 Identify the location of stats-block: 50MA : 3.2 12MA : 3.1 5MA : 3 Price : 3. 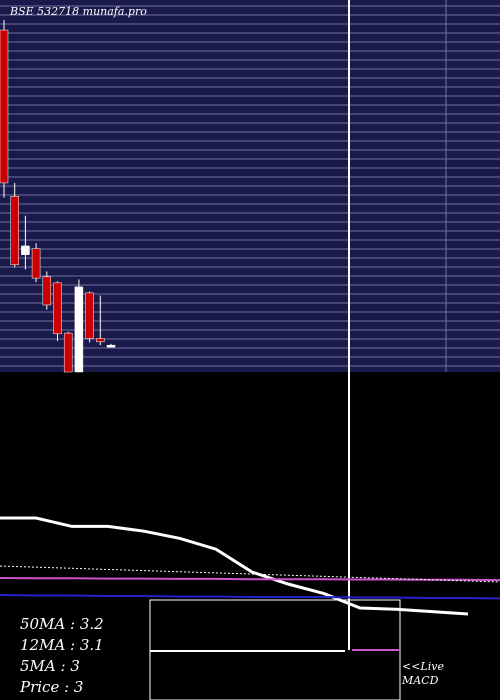
(61, 655).